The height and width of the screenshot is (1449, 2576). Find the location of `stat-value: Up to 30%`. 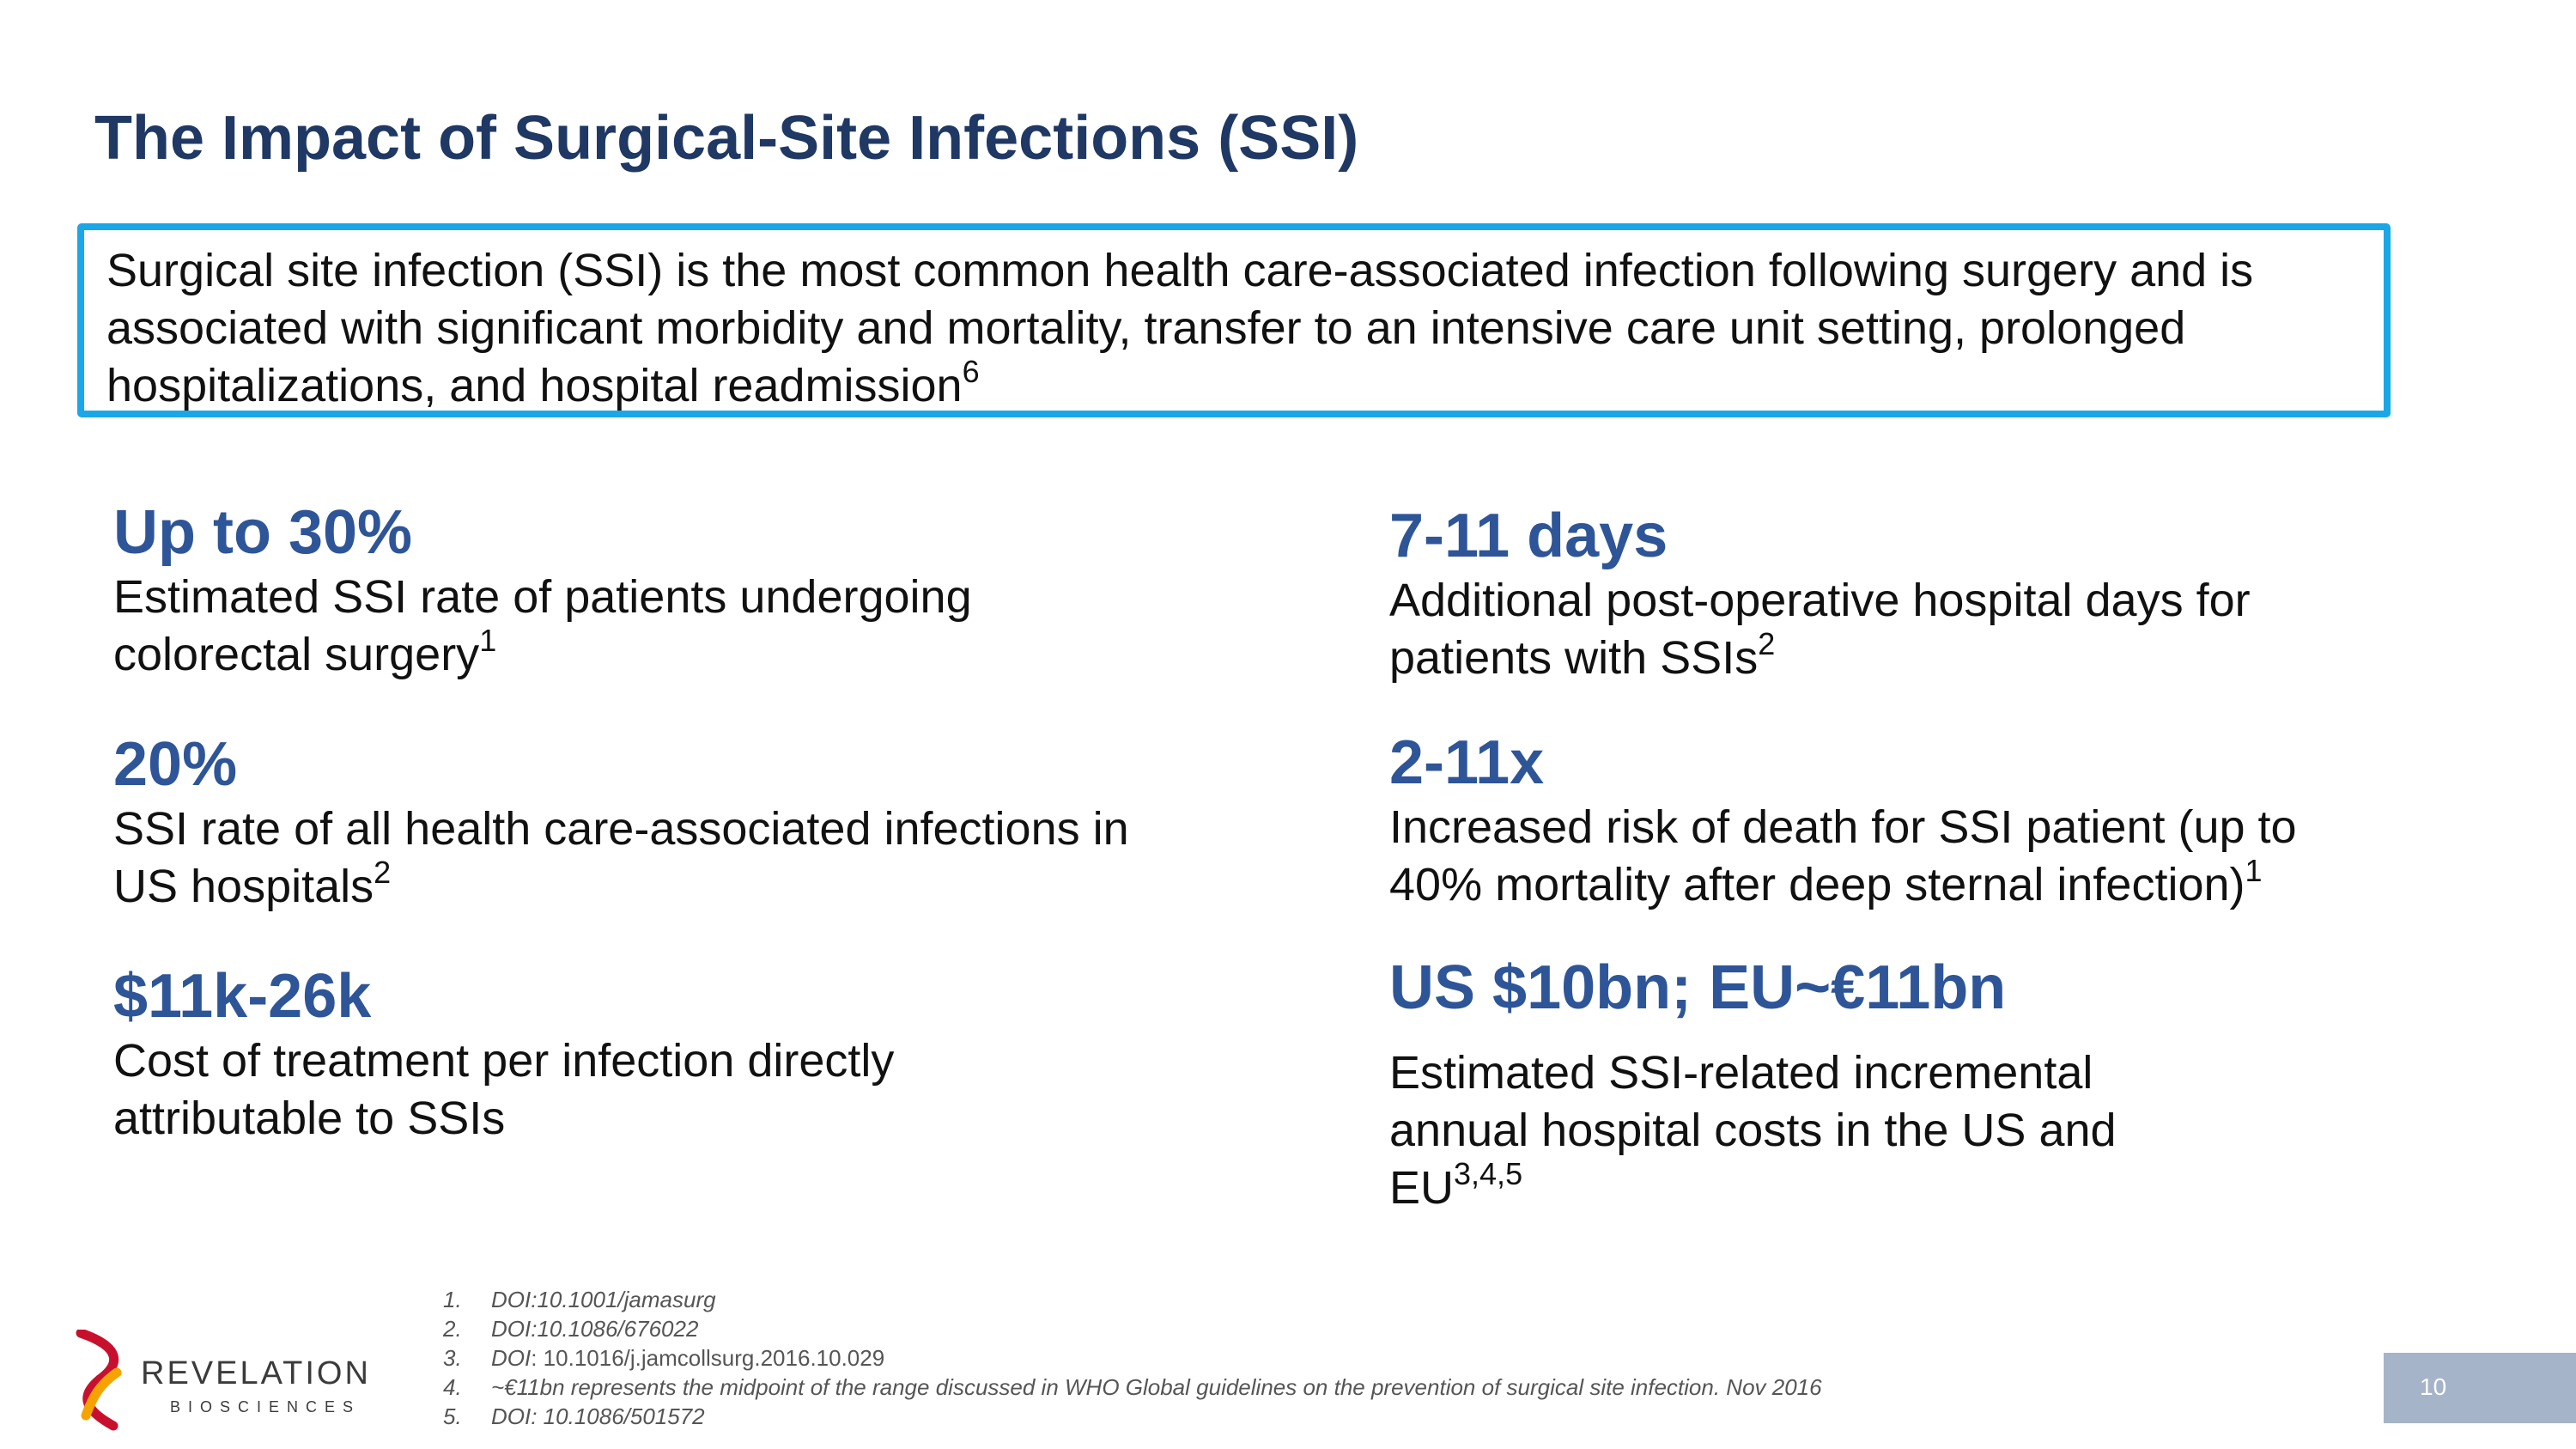

stat-value: Up to 30% is located at coordinates (263, 532).